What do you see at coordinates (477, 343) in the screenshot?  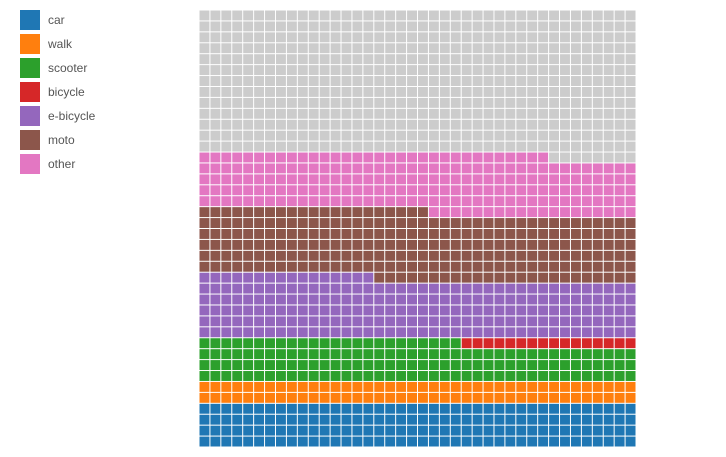 I see `waffle-cell-bicycle` at bounding box center [477, 343].